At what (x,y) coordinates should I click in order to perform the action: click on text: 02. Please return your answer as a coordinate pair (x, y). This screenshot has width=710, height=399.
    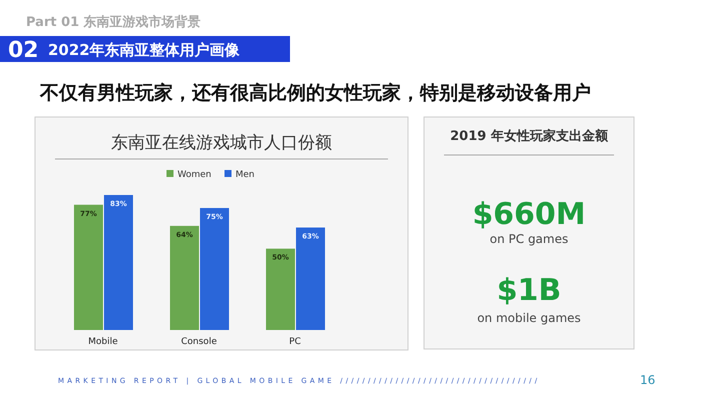
    Looking at the image, I should click on (23, 50).